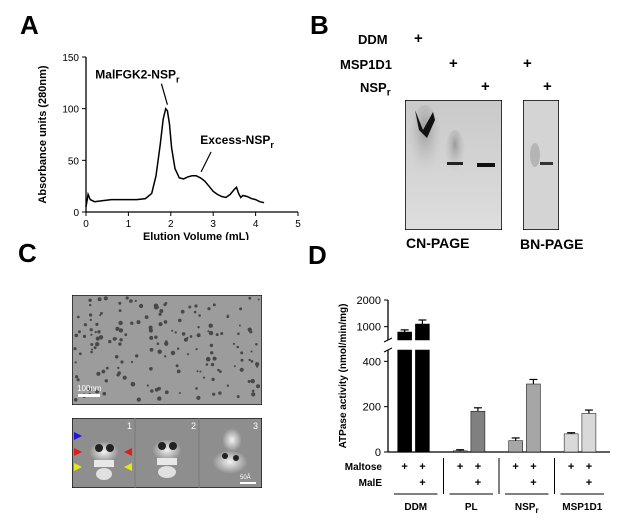  Describe the element at coordinates (245, 477) in the screenshot. I see `scale-bar-bottom-label: 50Å` at that location.